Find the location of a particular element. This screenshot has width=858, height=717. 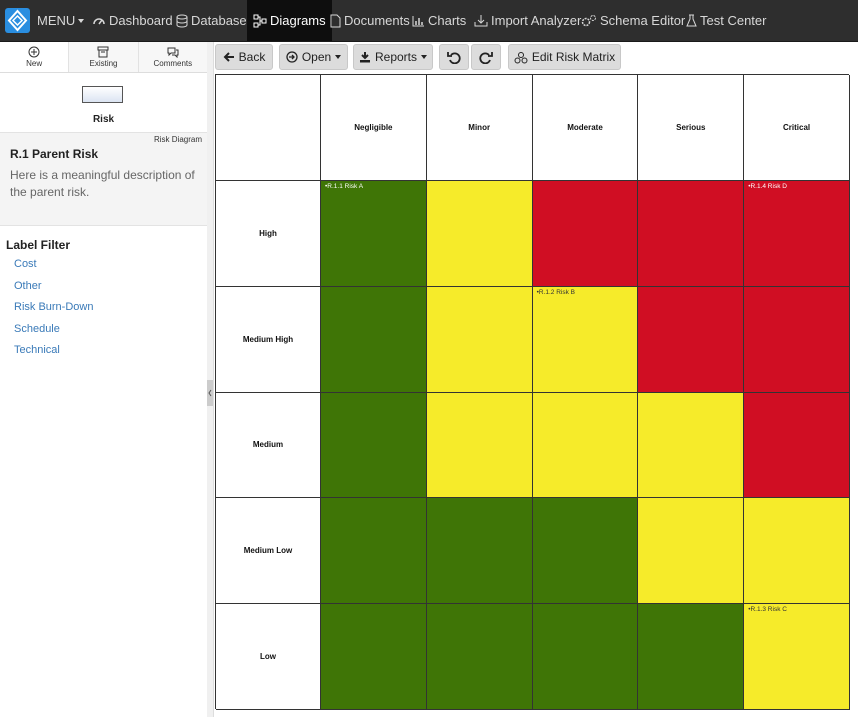

matrix-cell: R.1.3 Risk C is located at coordinates (797, 657).